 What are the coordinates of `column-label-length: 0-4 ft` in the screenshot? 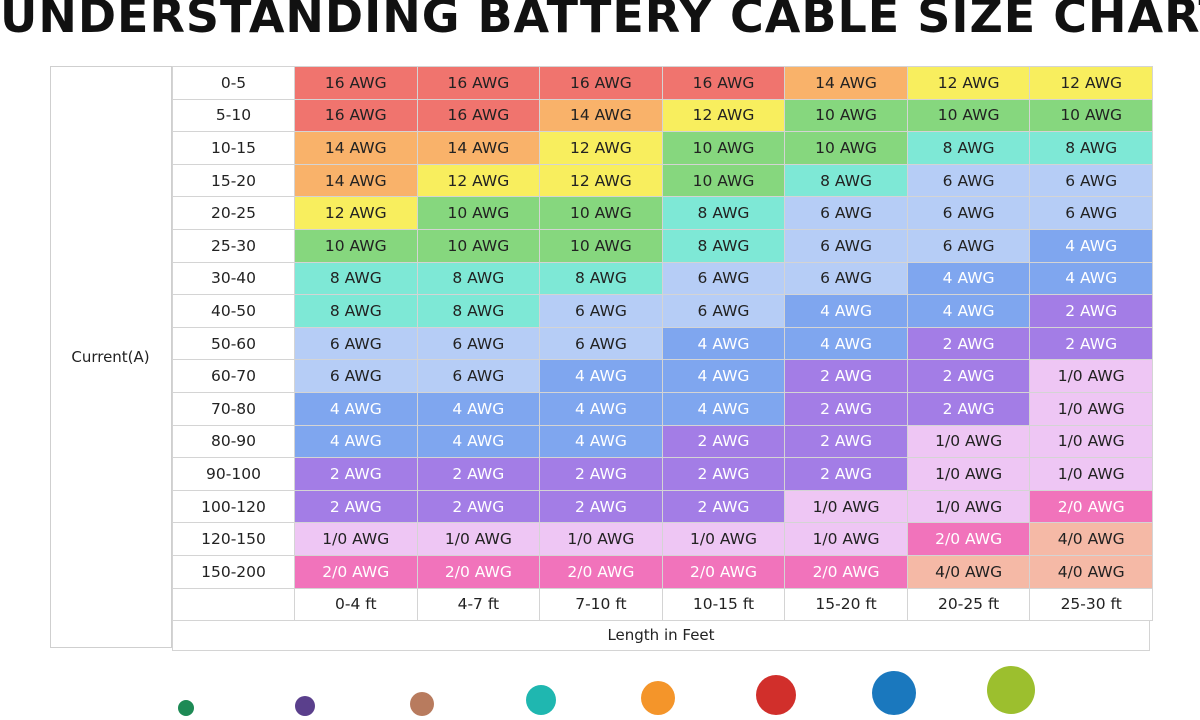 It's located at (356, 604).